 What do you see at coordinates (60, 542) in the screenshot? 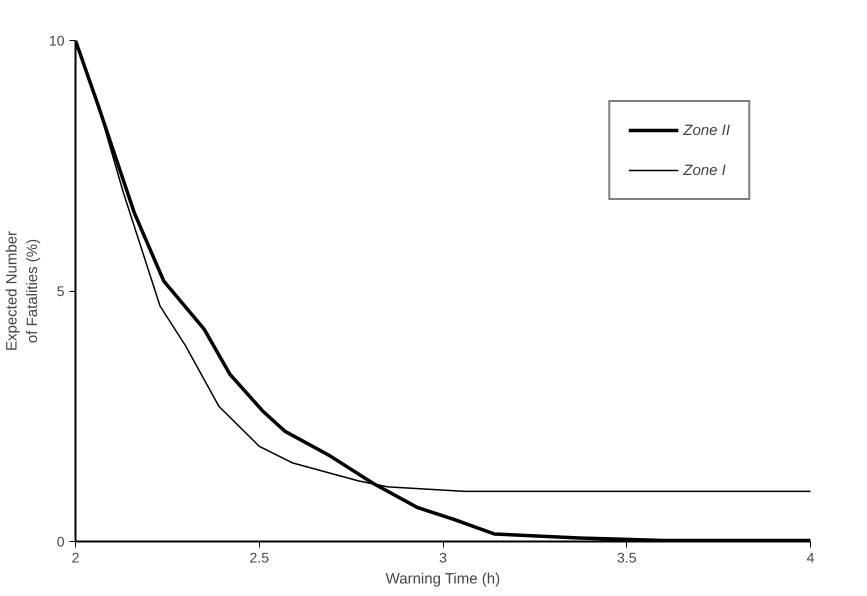
I see `y-tick-label: 0` at bounding box center [60, 542].